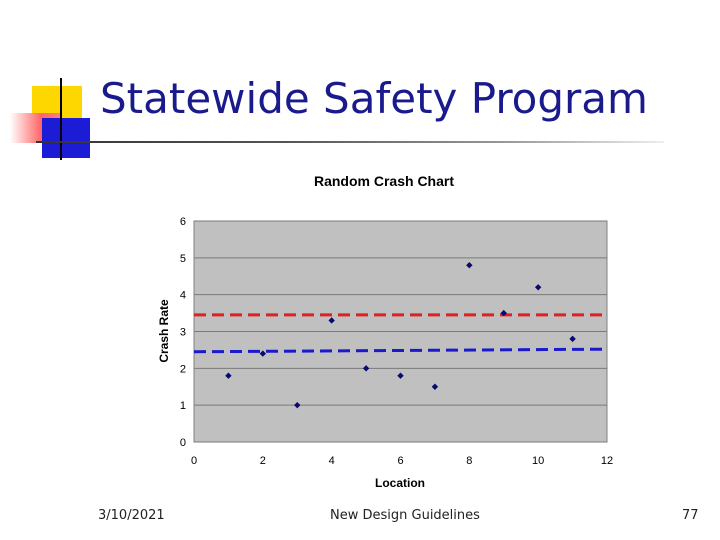  What do you see at coordinates (469, 461) in the screenshot?
I see `x-tick-label: 8` at bounding box center [469, 461].